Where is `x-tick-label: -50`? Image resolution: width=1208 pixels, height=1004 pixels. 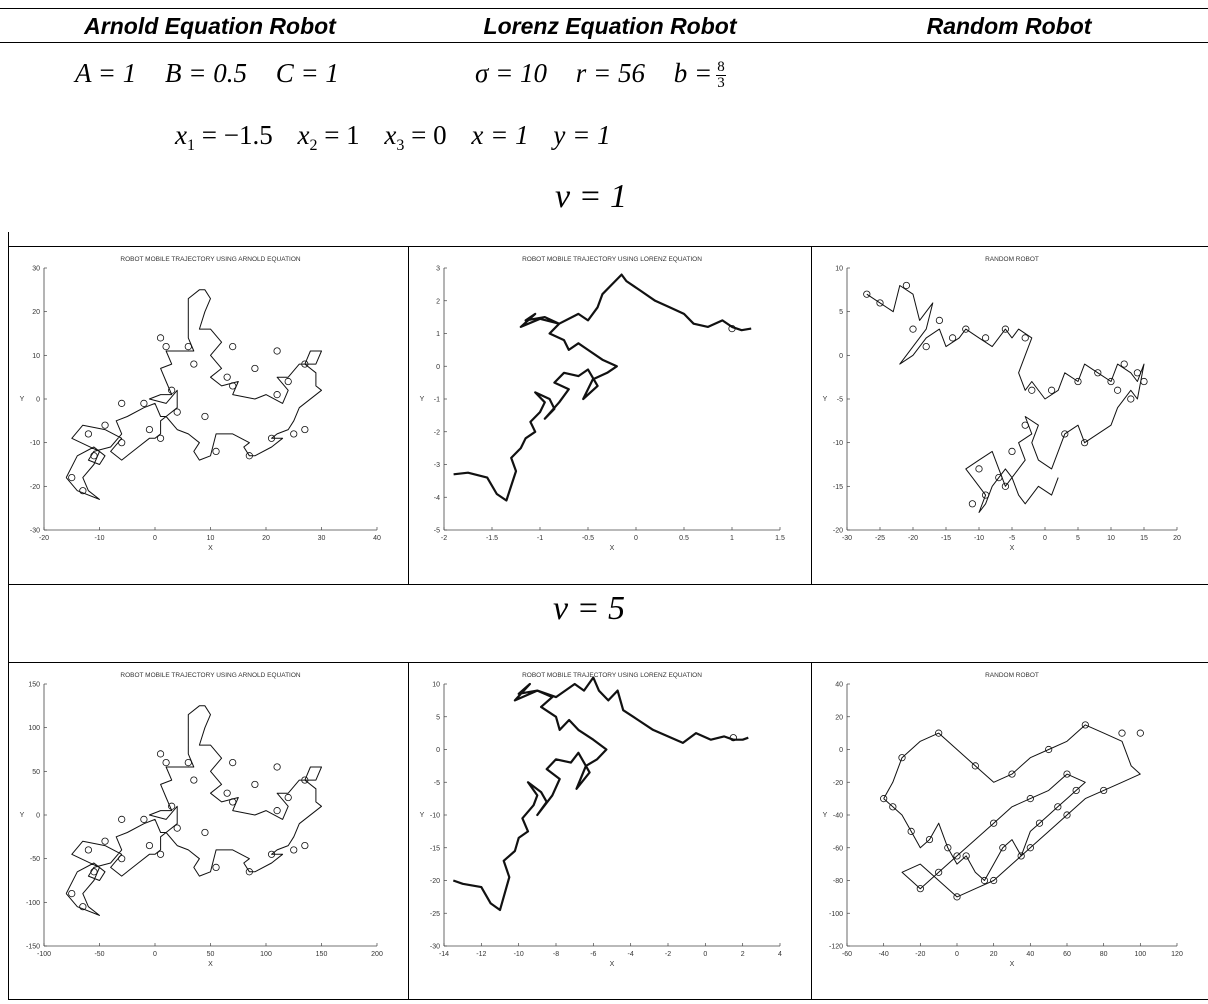 x-tick-label: -50 is located at coordinates (99, 954).